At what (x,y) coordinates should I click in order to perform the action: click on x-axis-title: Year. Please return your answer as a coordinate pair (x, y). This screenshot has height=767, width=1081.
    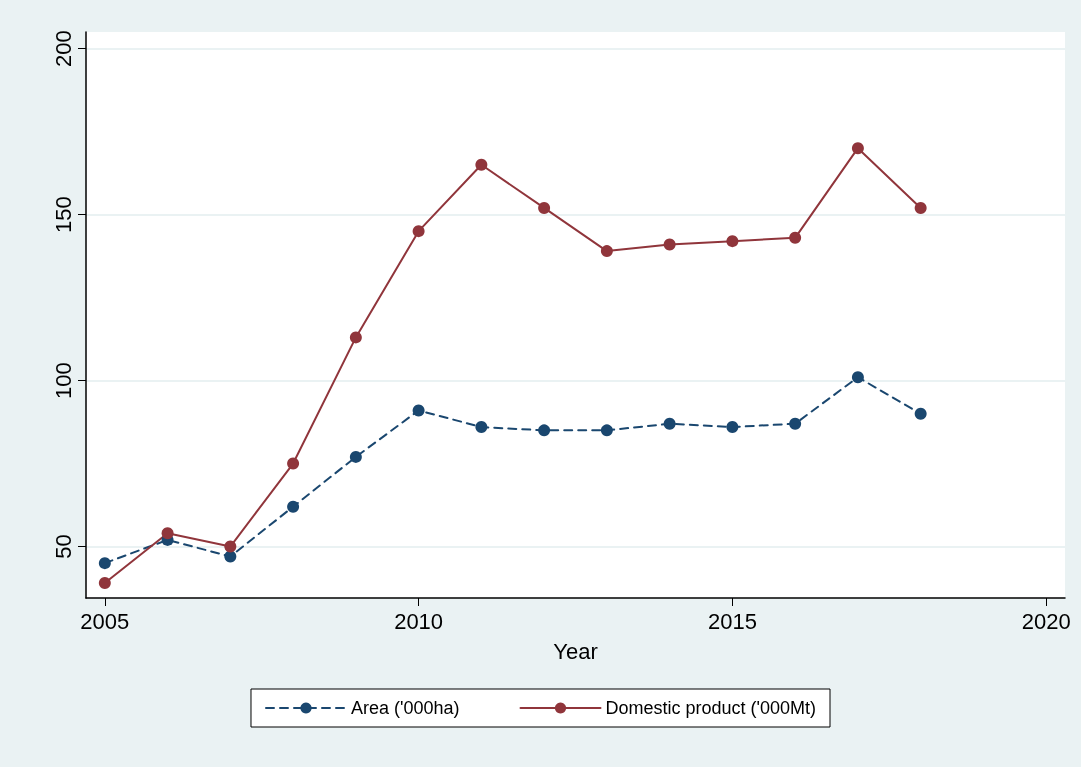
    Looking at the image, I should click on (575, 651).